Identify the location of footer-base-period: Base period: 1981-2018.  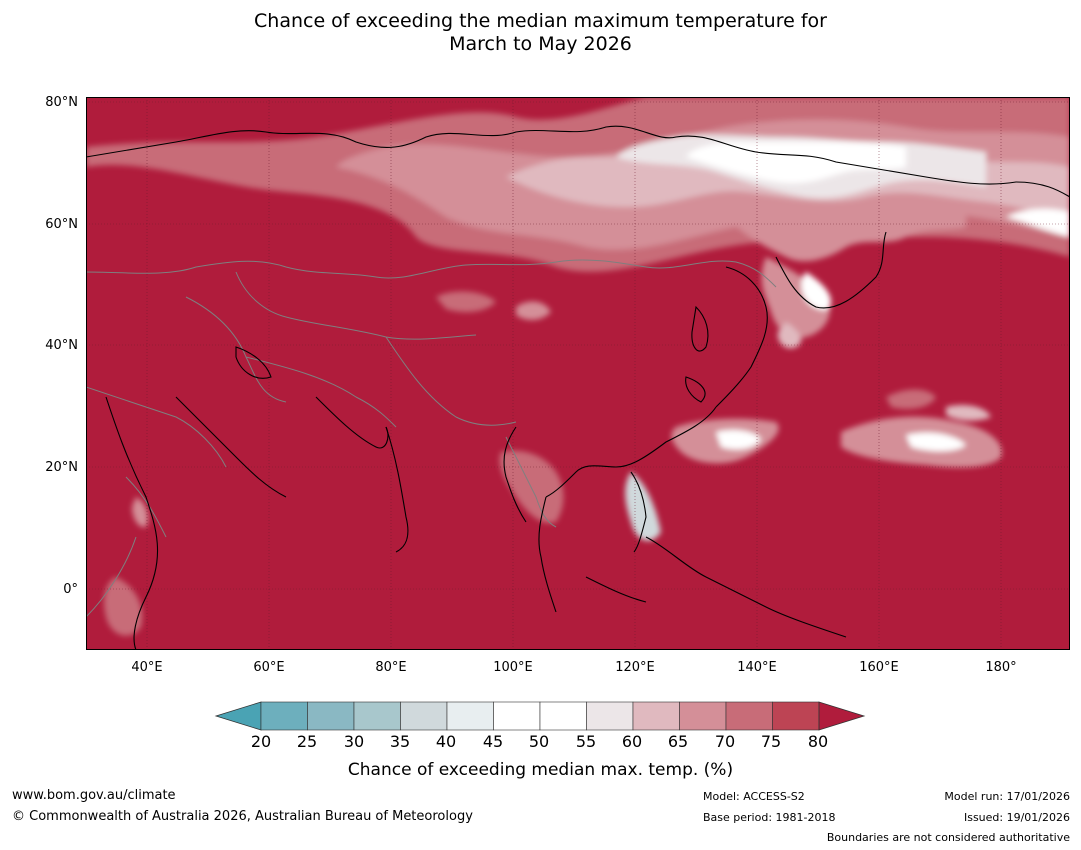
(769, 817).